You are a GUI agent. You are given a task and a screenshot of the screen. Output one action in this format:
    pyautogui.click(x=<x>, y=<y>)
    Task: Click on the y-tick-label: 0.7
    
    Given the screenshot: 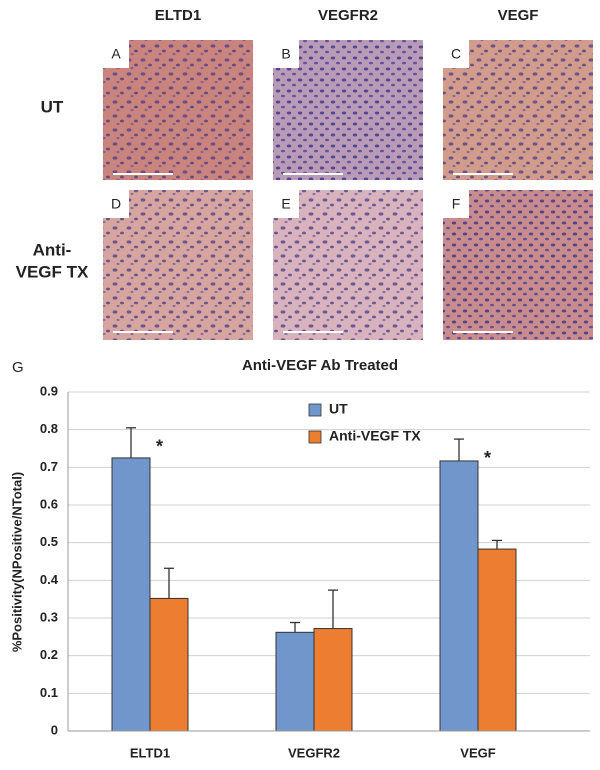 What is the action you would take?
    pyautogui.click(x=49, y=466)
    